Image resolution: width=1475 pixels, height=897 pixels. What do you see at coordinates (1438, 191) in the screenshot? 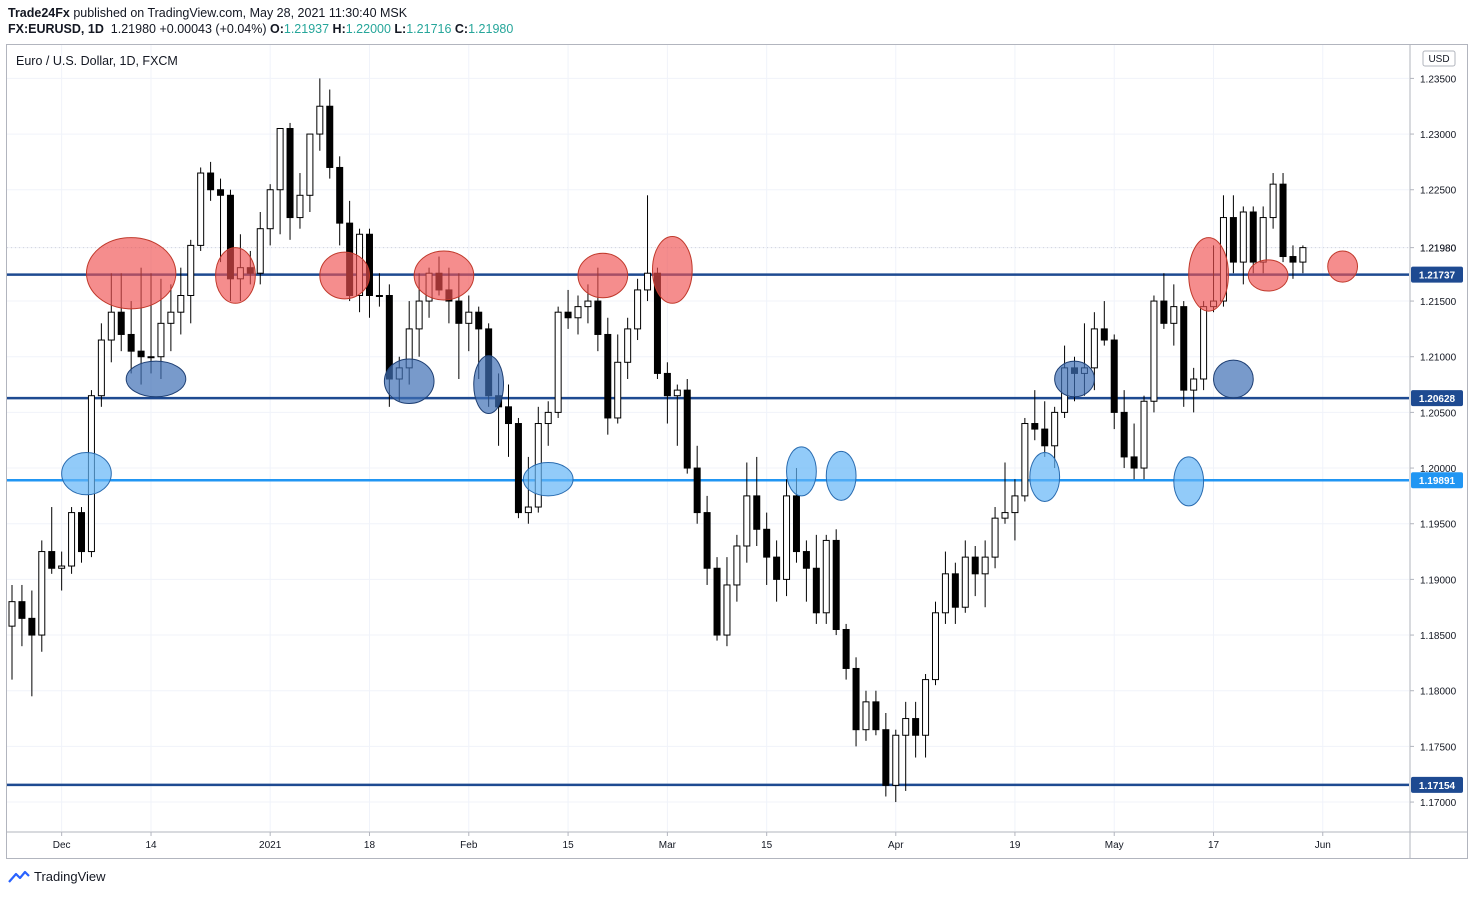
I see `y-tick-label: 1.22500` at bounding box center [1438, 191].